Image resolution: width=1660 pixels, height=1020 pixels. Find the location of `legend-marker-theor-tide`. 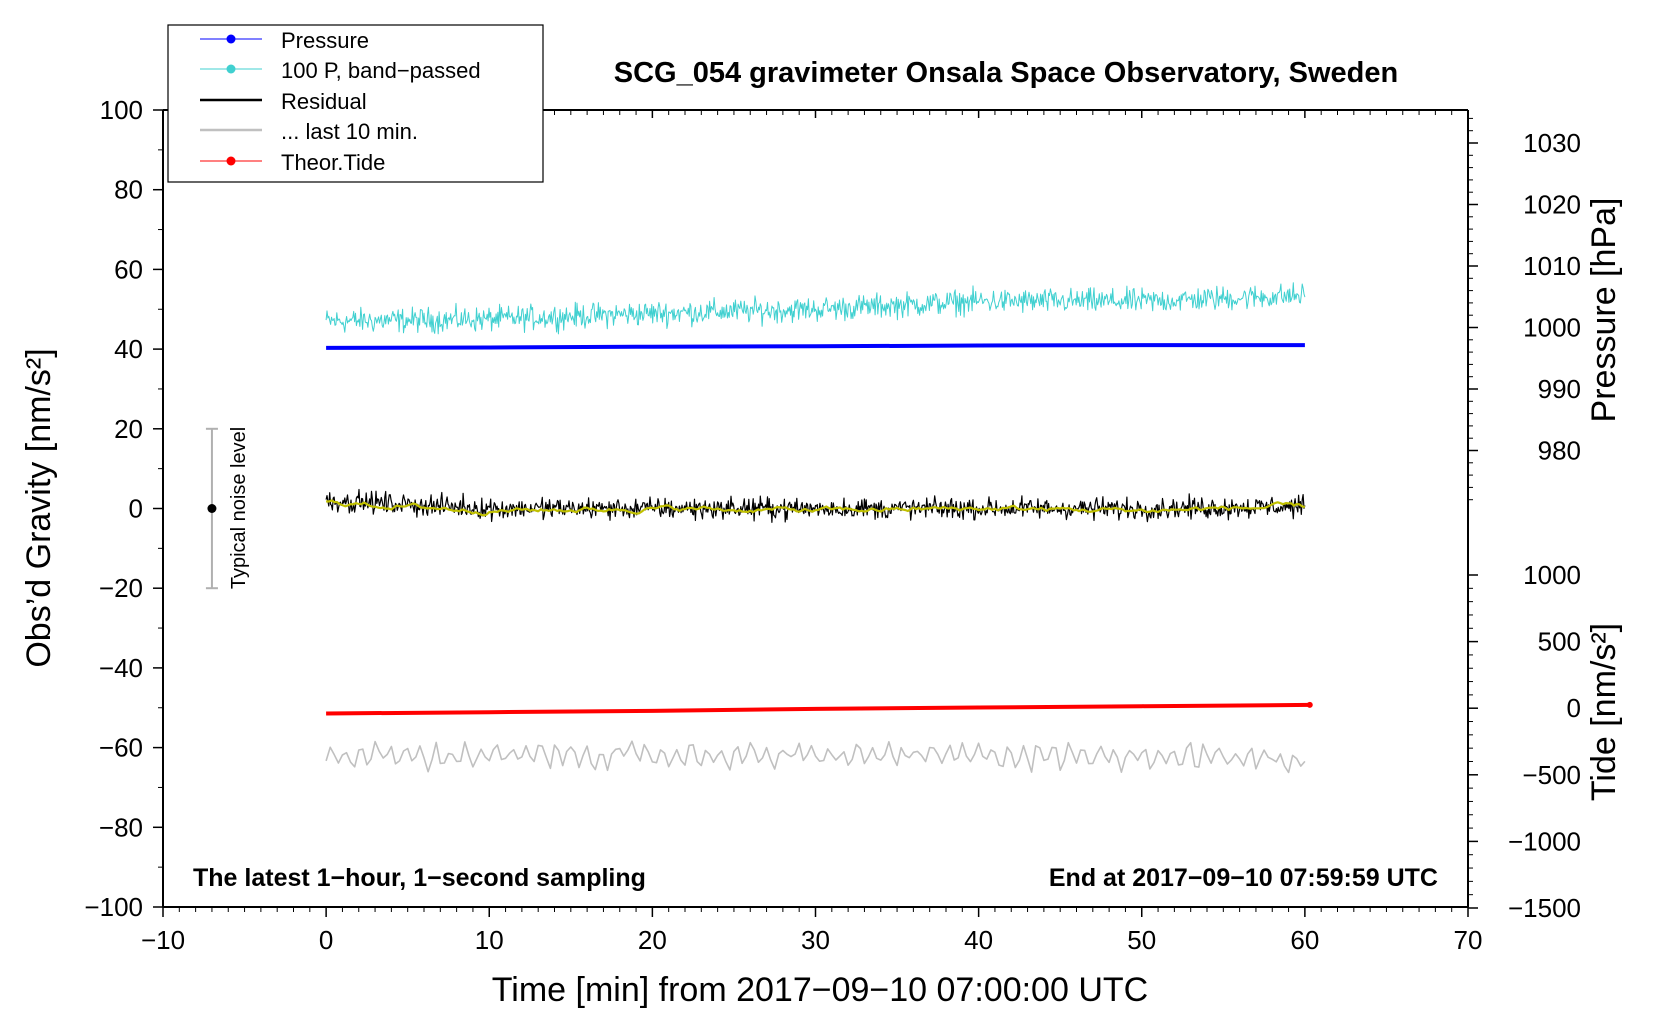

legend-marker-theor-tide is located at coordinates (231, 161).